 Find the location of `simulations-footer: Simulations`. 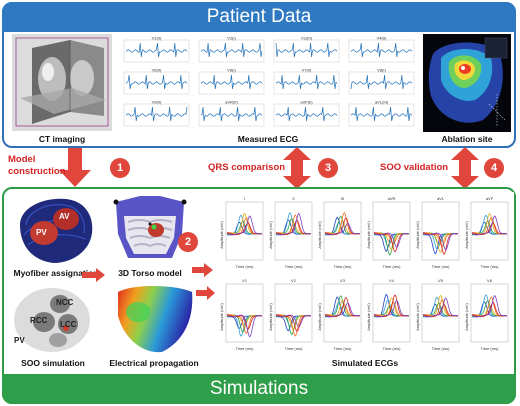

simulations-footer: Simulations is located at coordinates (259, 389).